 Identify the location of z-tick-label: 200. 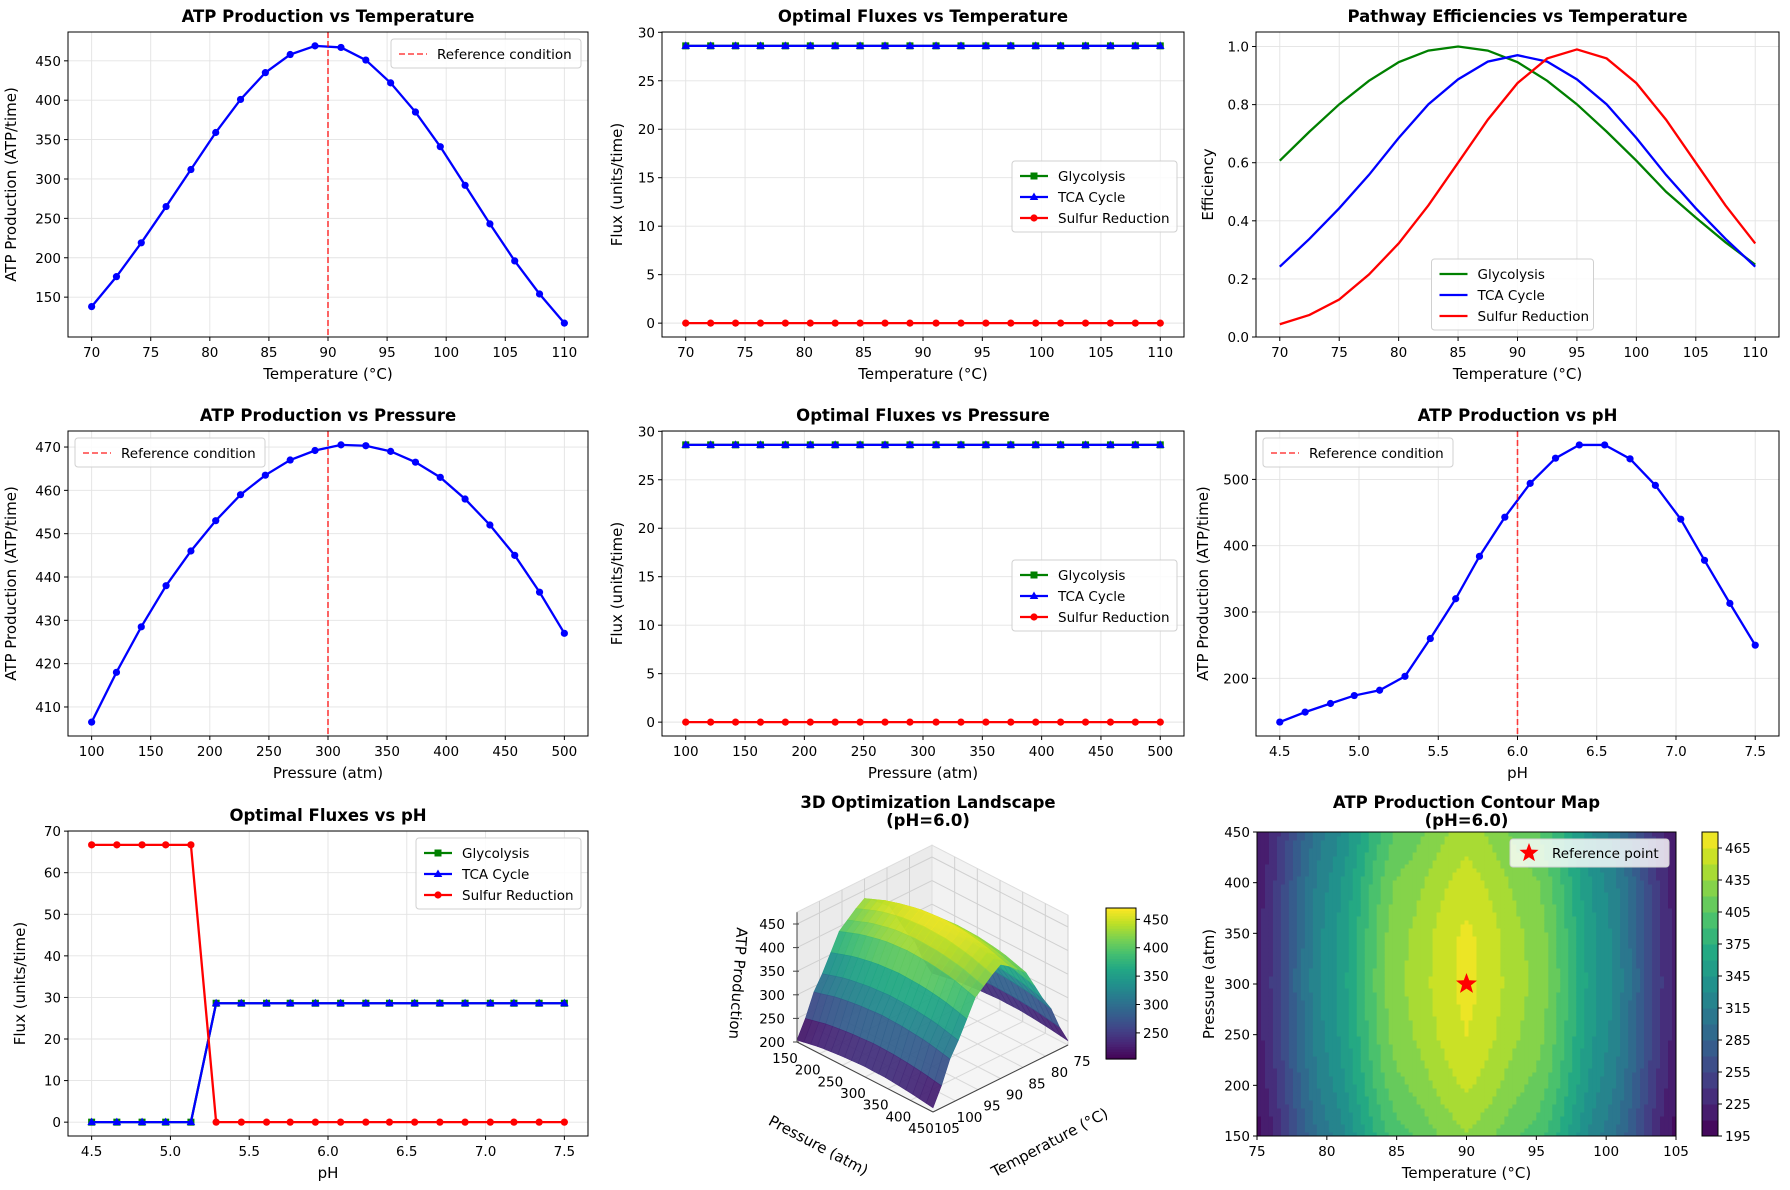
(772, 1043).